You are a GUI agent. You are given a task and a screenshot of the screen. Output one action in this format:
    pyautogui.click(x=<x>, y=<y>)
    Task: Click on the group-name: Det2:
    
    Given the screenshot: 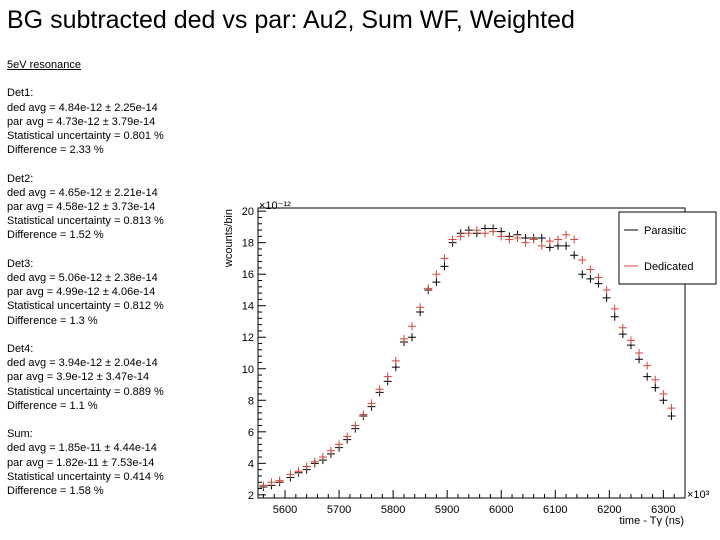 What is the action you would take?
    pyautogui.click(x=20, y=178)
    